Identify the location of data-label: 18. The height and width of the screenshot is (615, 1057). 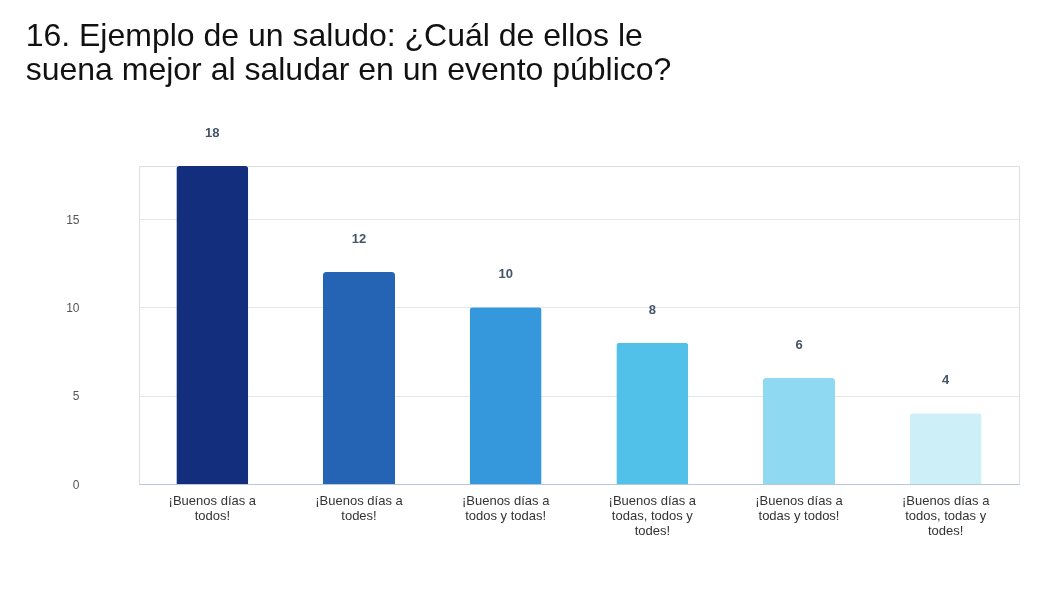
(212, 132).